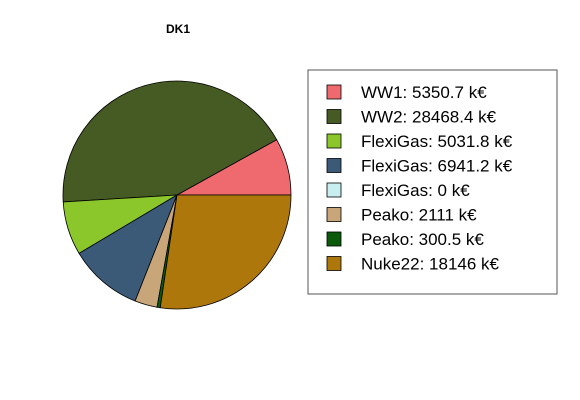 This screenshot has height=400, width=580. I want to click on legend-label-4: FlexiGas: 0 k€, so click(415, 190).